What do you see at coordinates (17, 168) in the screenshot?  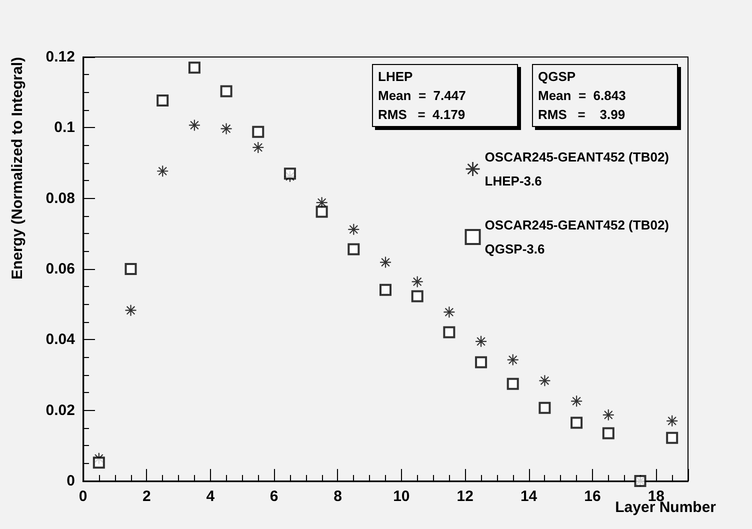 I see `y-axis-title: Energy (Normalized to Integral)` at bounding box center [17, 168].